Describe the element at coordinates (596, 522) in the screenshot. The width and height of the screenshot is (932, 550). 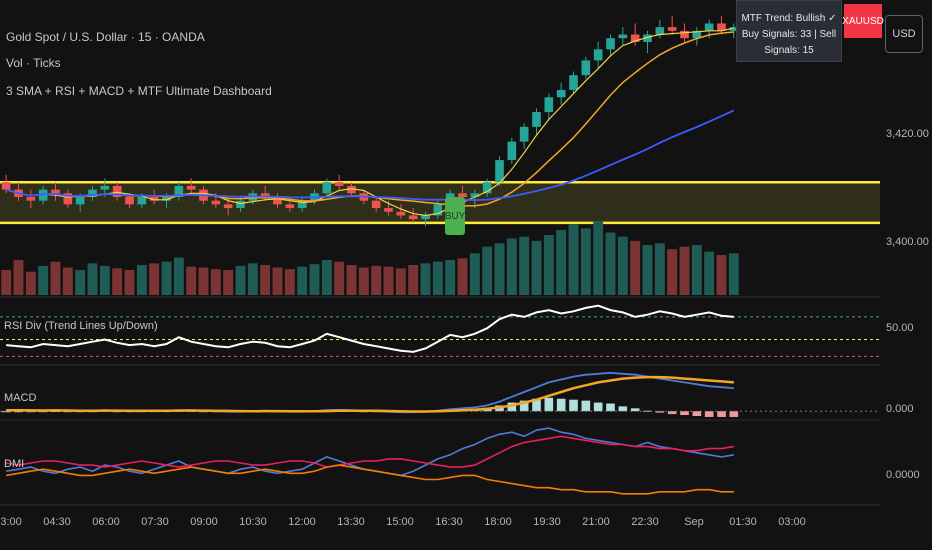
I see `time-tick: 21:00` at that location.